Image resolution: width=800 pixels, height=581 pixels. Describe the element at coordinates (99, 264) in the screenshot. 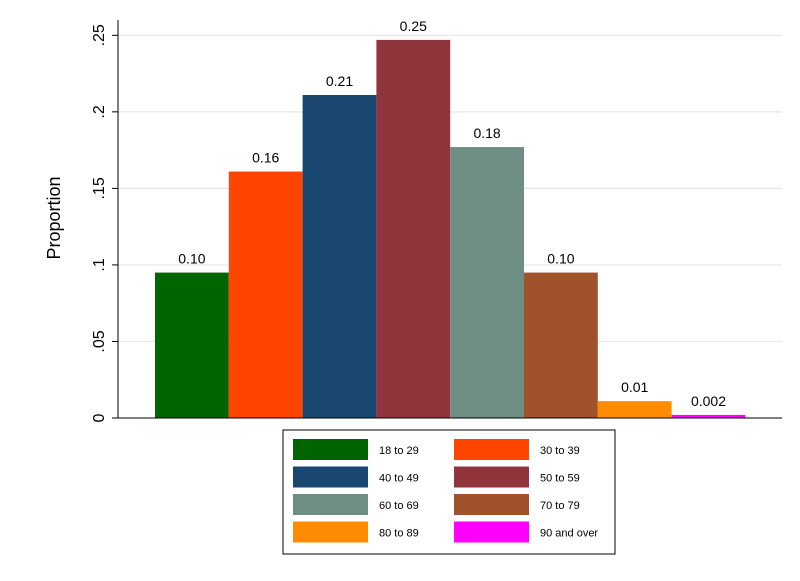

I see `y-tick-label: .1` at that location.